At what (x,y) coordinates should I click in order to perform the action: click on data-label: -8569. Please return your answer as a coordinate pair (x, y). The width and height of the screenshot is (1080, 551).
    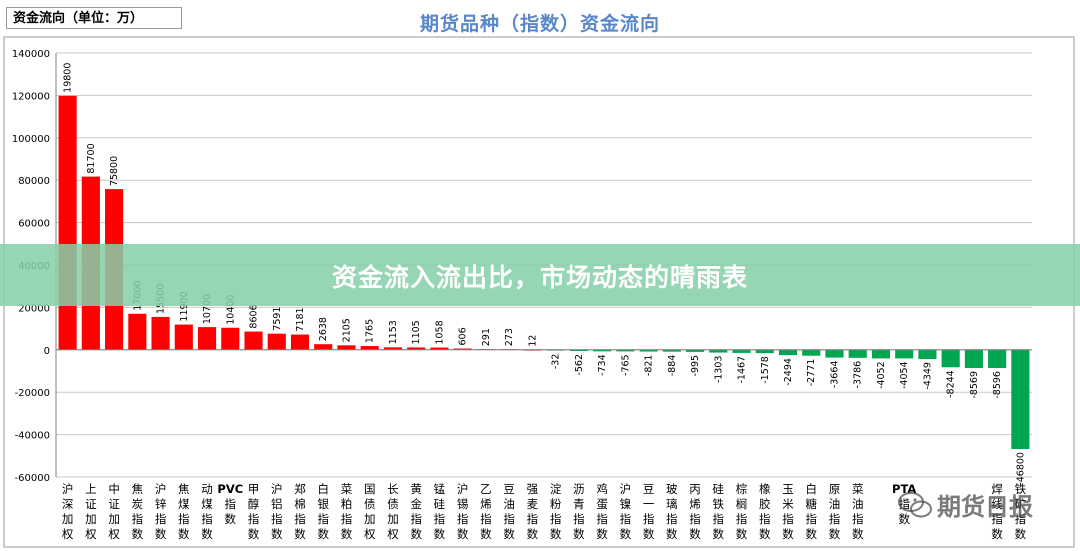
    Looking at the image, I should click on (974, 385).